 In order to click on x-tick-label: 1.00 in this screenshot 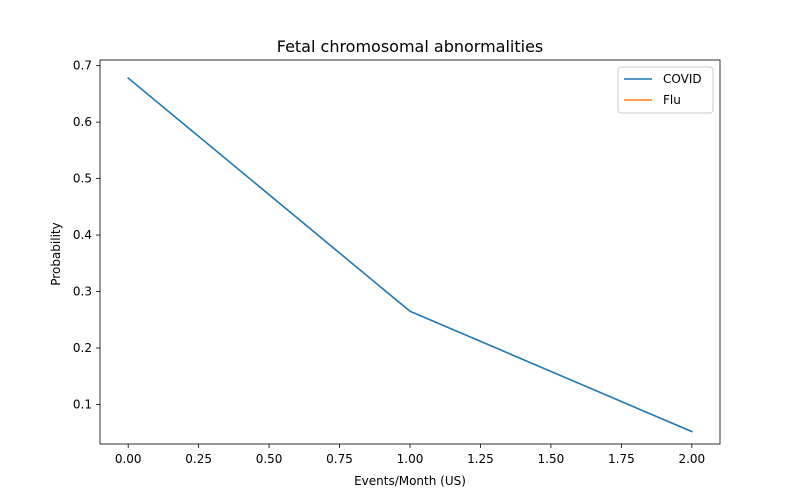, I will do `click(410, 459)`.